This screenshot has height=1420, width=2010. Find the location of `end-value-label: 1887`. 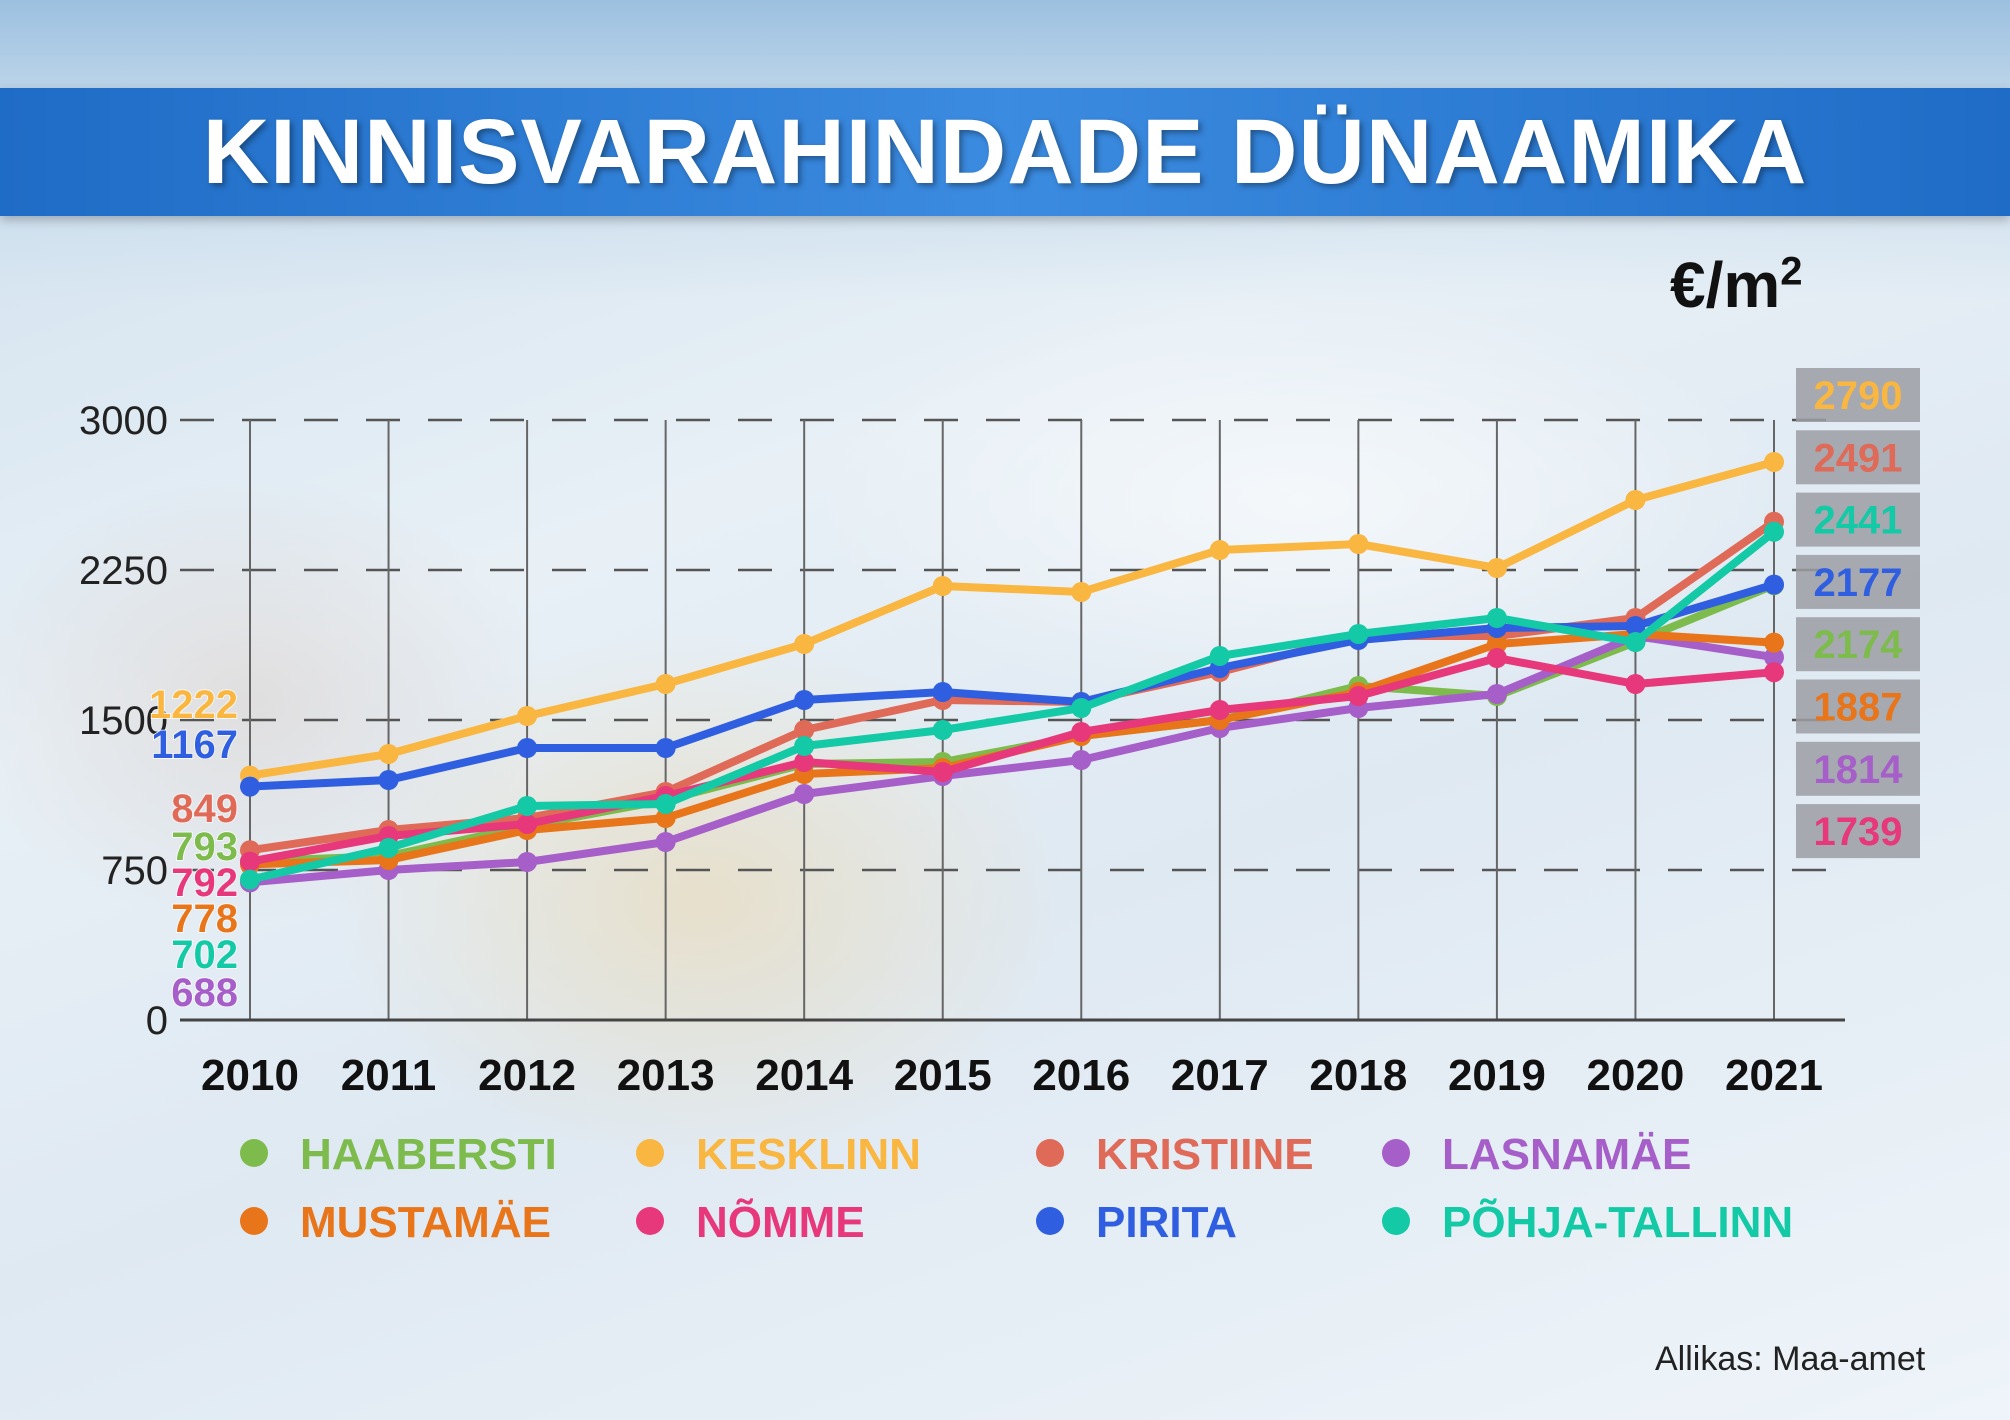

end-value-label: 1887 is located at coordinates (1858, 708).